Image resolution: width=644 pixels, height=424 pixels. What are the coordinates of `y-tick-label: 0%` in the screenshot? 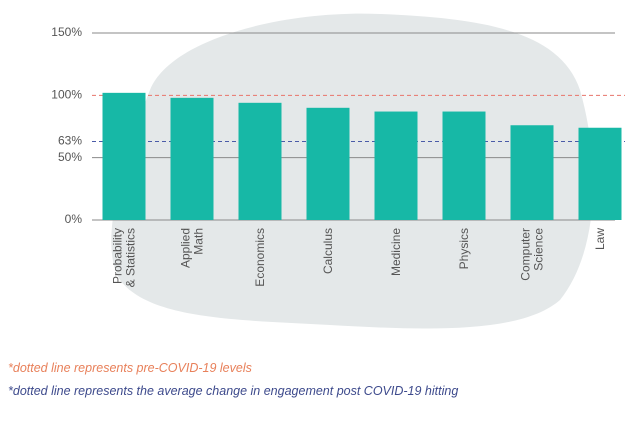 It's located at (74, 219).